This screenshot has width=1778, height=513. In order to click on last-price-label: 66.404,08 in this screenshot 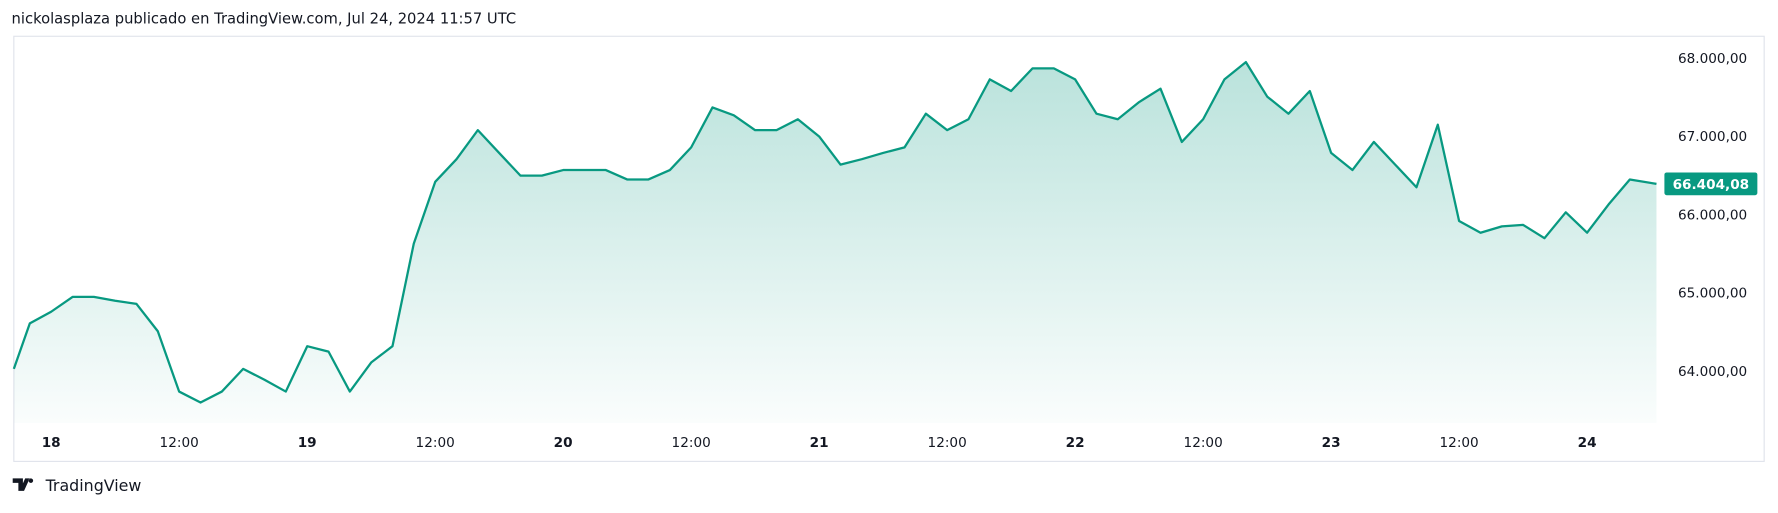, I will do `click(1711, 185)`.